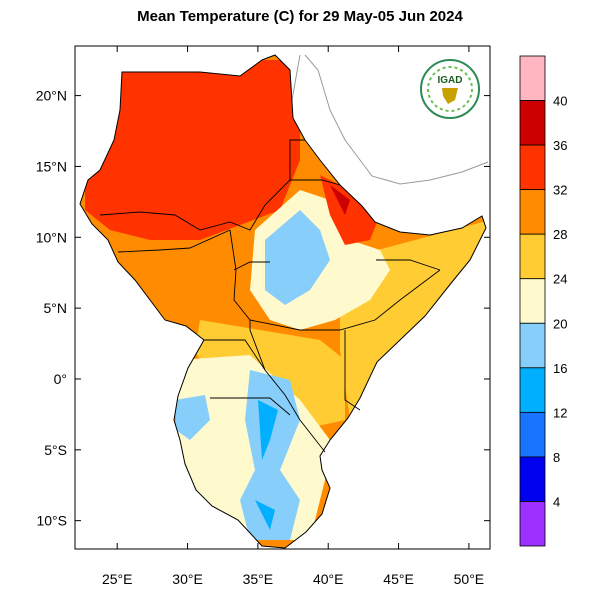 Image resolution: width=600 pixels, height=600 pixels. Describe the element at coordinates (51, 166) in the screenshot. I see `y-tick-label: 15°N` at that location.